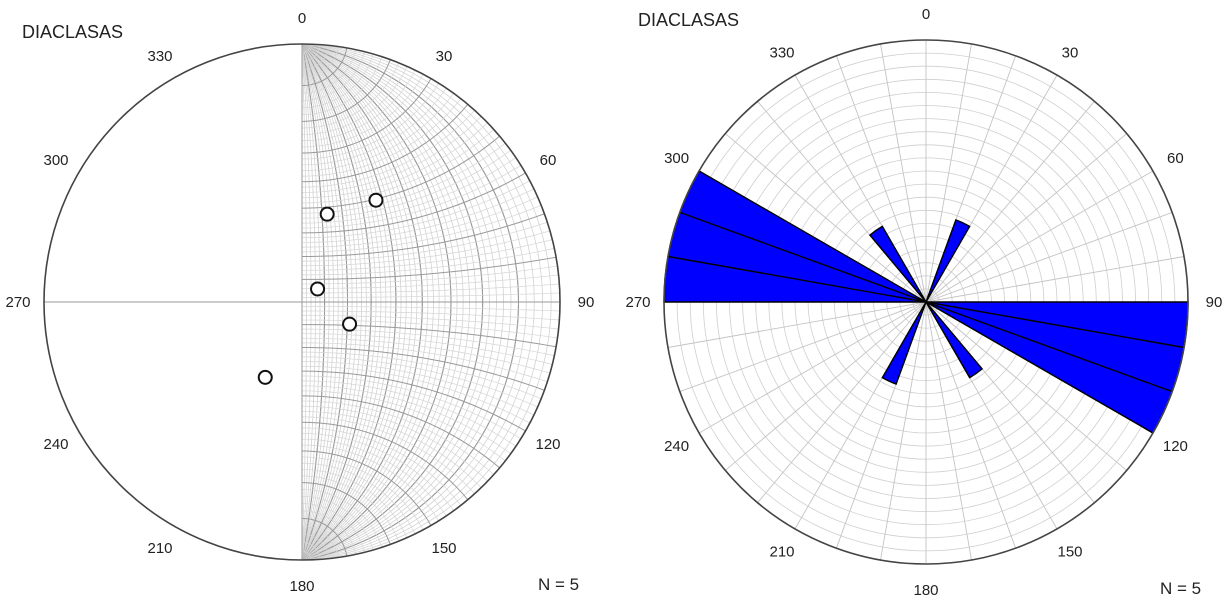  I want to click on angle-label-120: 120, so click(547, 444).